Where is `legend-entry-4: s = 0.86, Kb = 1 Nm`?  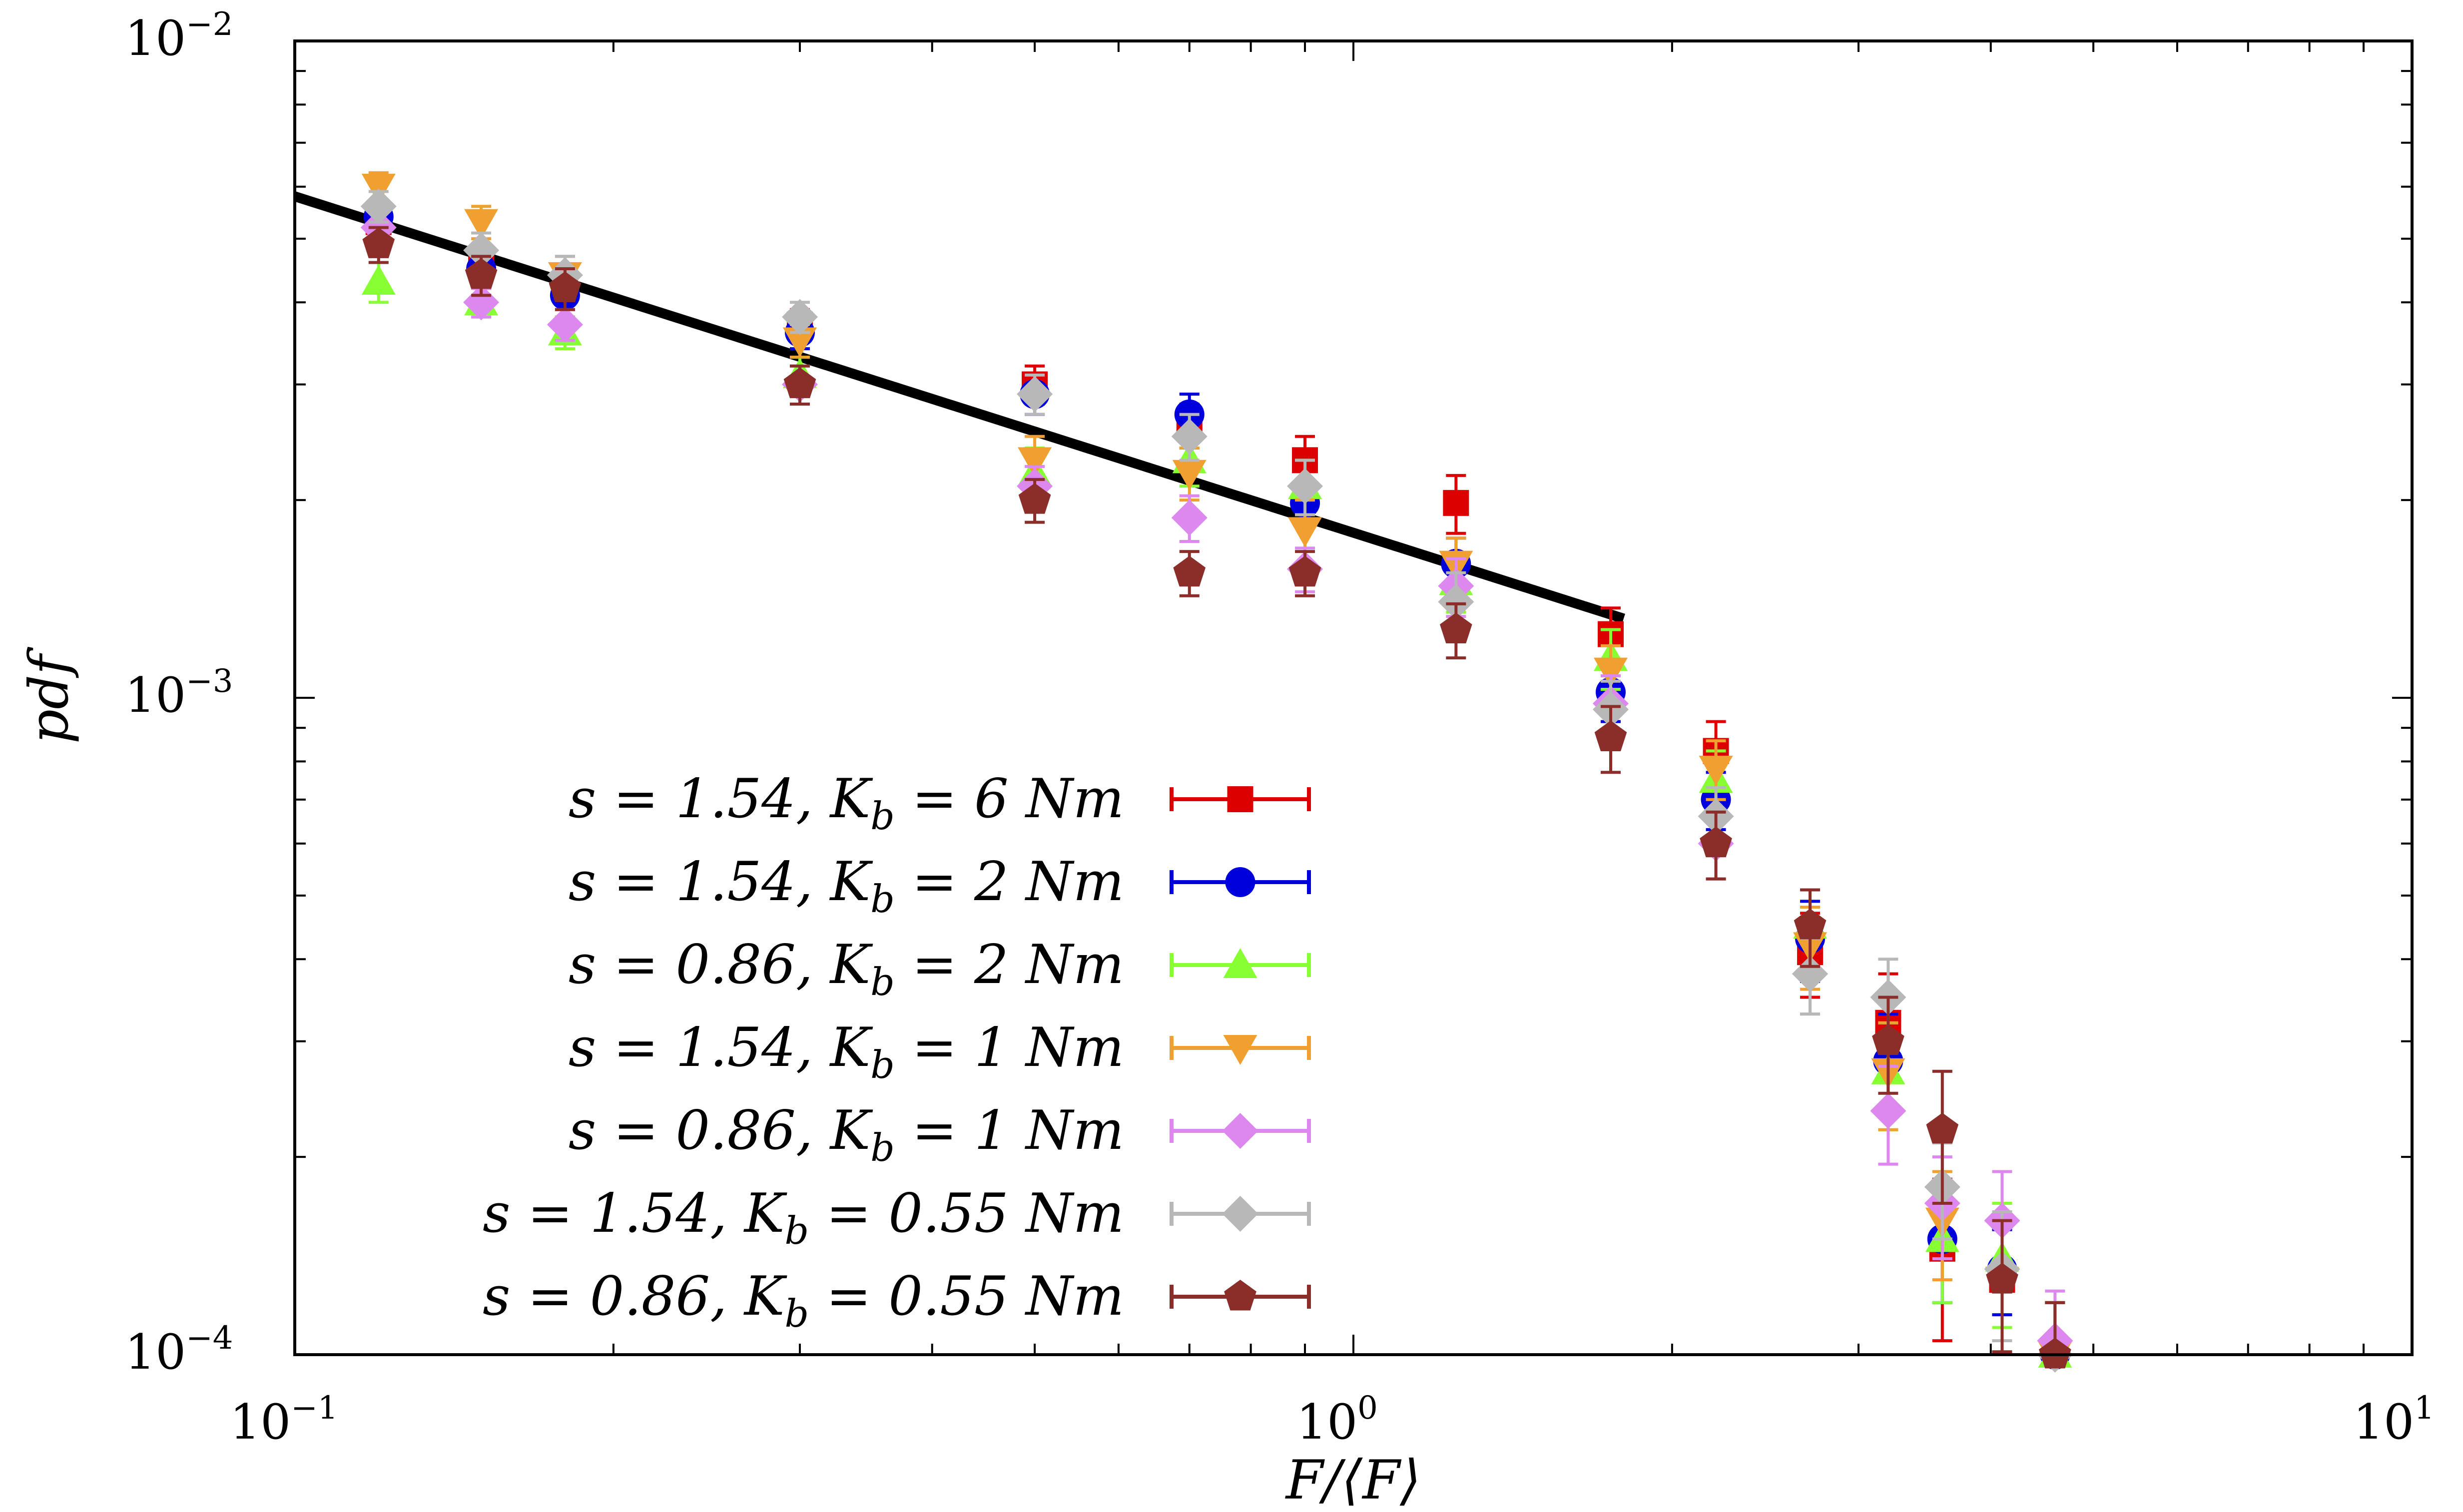
legend-entry-4: s = 0.86, Kb = 1 Nm is located at coordinates (940, 1134).